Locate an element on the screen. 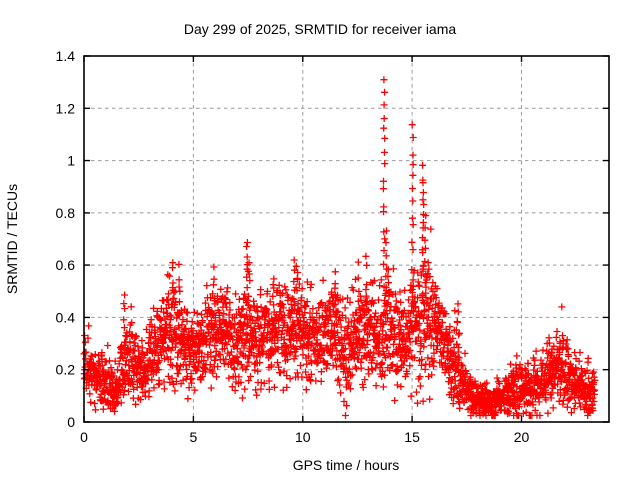 The width and height of the screenshot is (640, 480). y-tick-label: 1 is located at coordinates (71, 161).